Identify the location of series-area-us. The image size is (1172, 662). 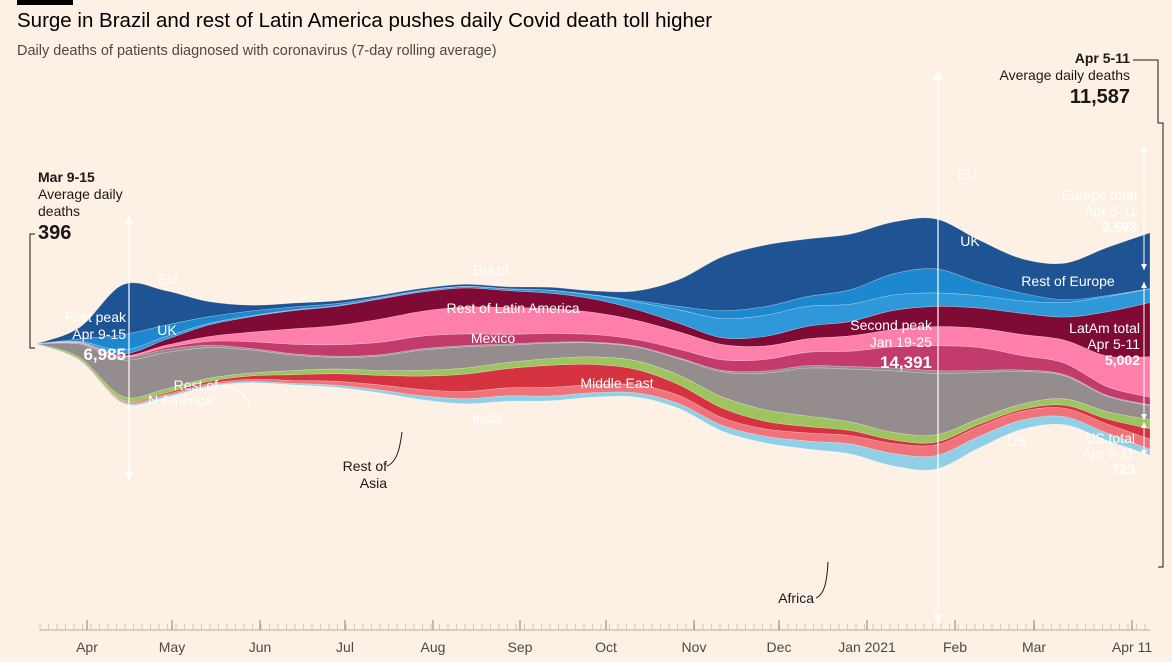
(593, 389).